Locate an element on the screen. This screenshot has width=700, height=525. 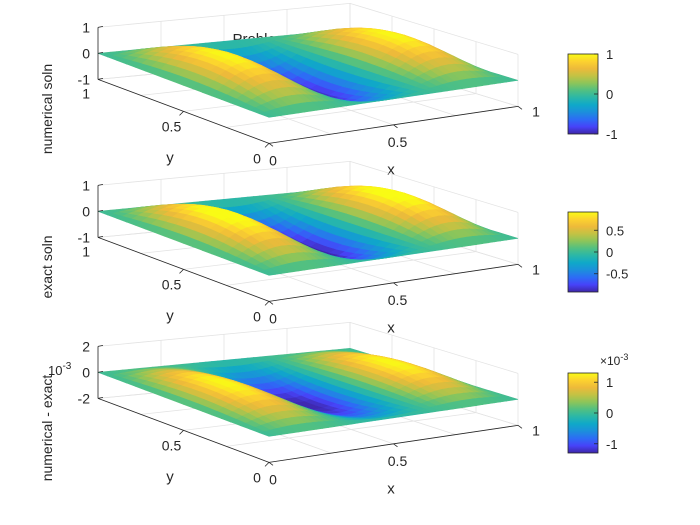
z-axis-label: numerical - exact is located at coordinates (47, 428).